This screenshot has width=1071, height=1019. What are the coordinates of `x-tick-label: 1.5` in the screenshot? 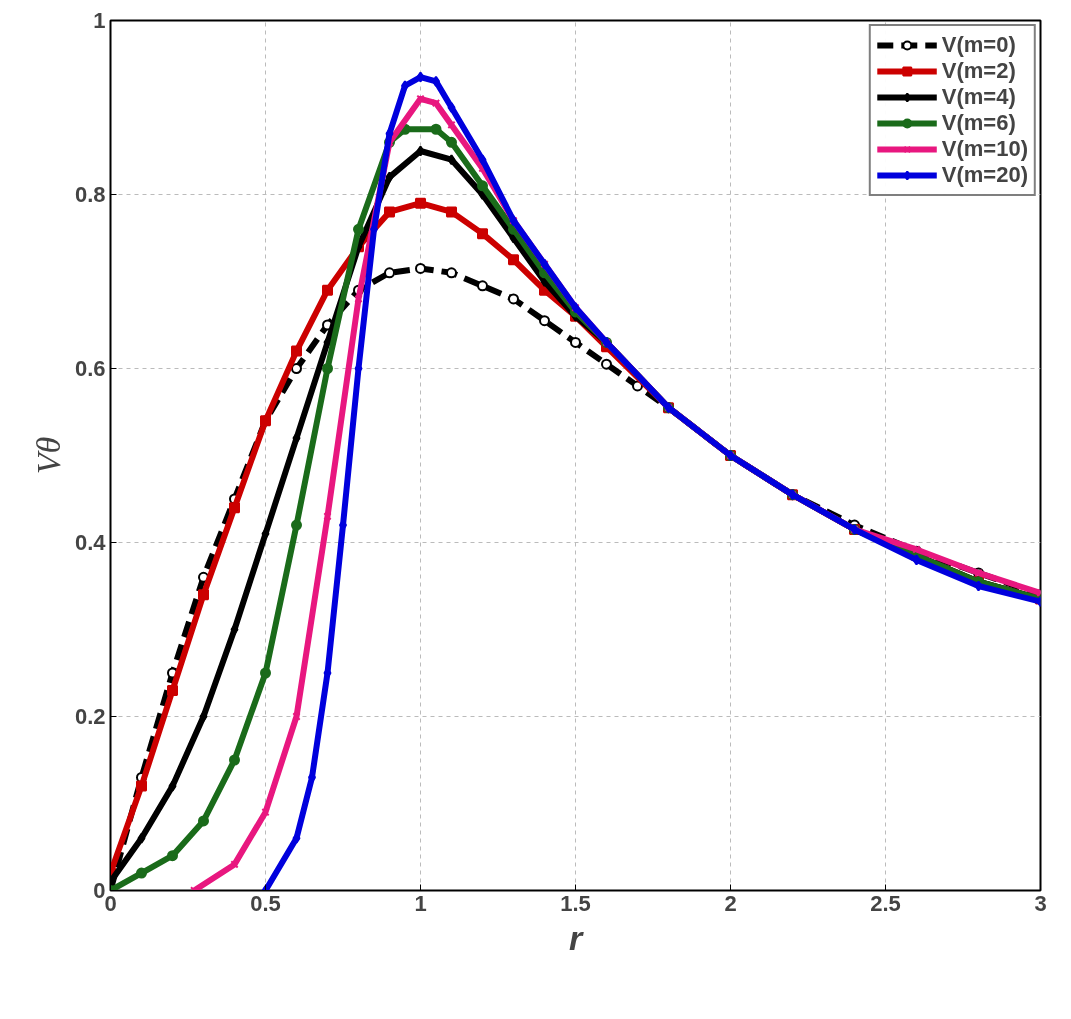 It's located at (575, 903).